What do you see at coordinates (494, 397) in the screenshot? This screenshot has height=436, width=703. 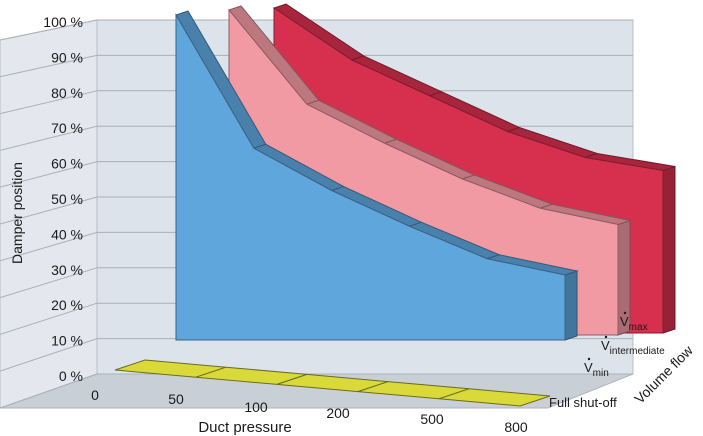 I see `shutoff-segment` at bounding box center [494, 397].